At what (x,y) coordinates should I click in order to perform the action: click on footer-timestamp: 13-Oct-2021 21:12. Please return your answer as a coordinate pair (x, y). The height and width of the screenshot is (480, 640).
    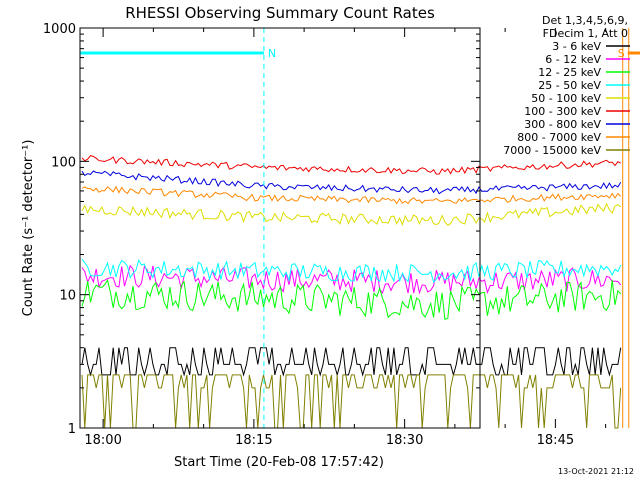
    Looking at the image, I should click on (596, 471).